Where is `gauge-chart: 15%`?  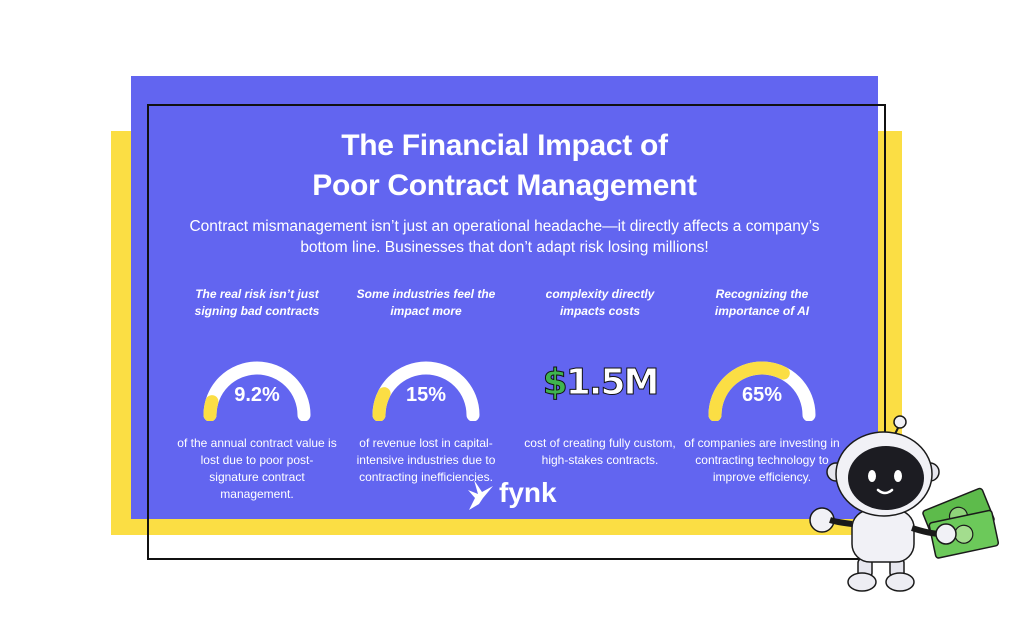 gauge-chart: 15% is located at coordinates (426, 390).